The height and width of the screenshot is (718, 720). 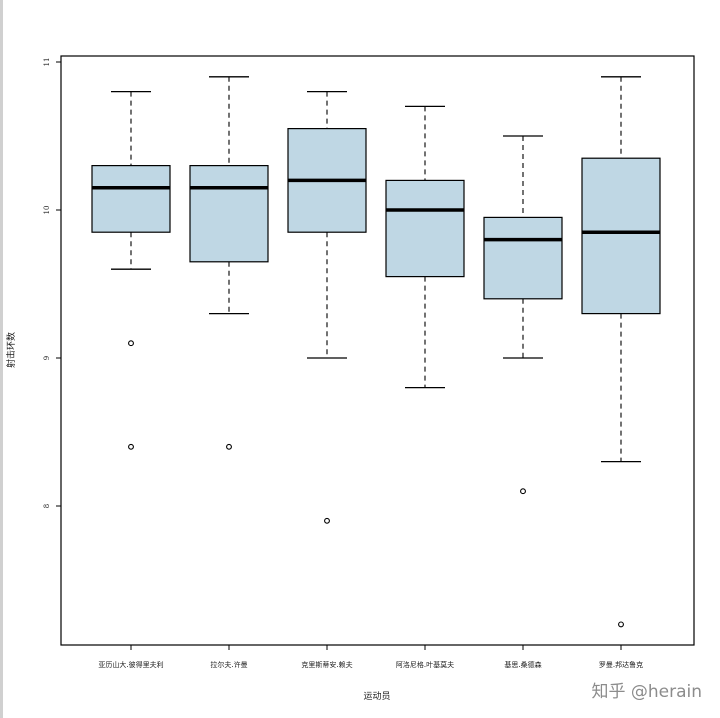 I want to click on x-tick-label: 阿洛尼格.叶基莫夫, so click(x=425, y=664).